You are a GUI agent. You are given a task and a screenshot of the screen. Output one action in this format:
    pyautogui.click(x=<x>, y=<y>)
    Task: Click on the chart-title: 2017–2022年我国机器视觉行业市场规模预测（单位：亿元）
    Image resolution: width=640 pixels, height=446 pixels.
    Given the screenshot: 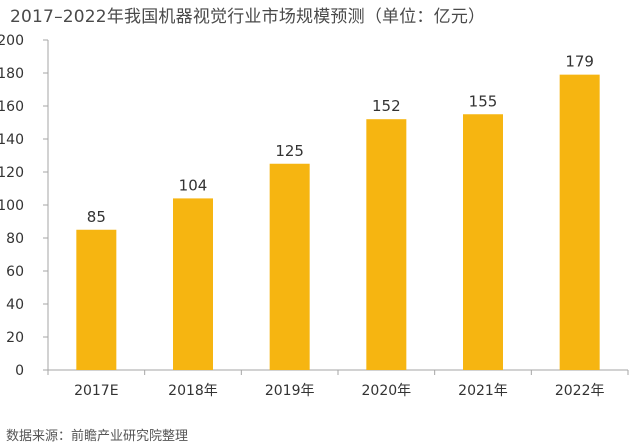 What is the action you would take?
    pyautogui.click(x=248, y=17)
    